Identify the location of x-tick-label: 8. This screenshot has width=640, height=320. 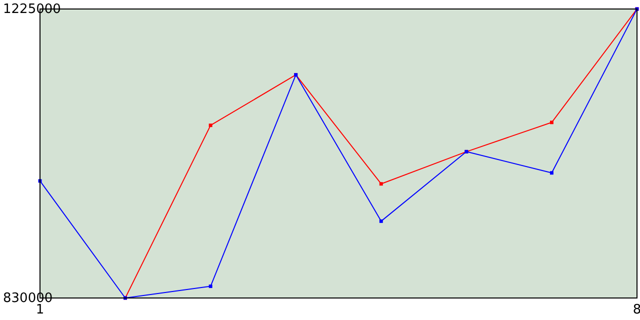
(636, 310).